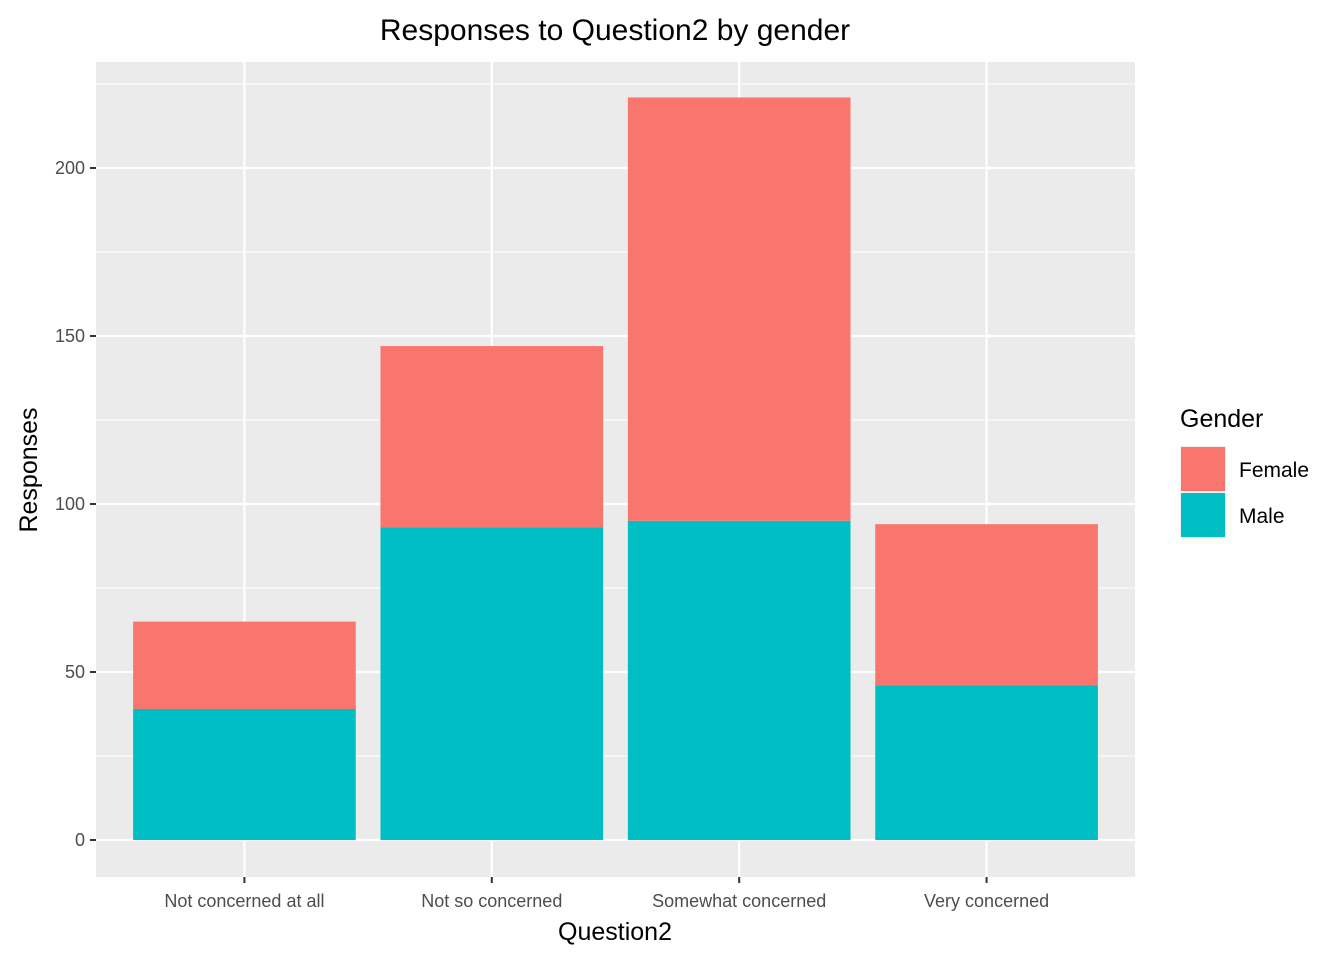  What do you see at coordinates (1203, 469) in the screenshot?
I see `legend-swatch-female` at bounding box center [1203, 469].